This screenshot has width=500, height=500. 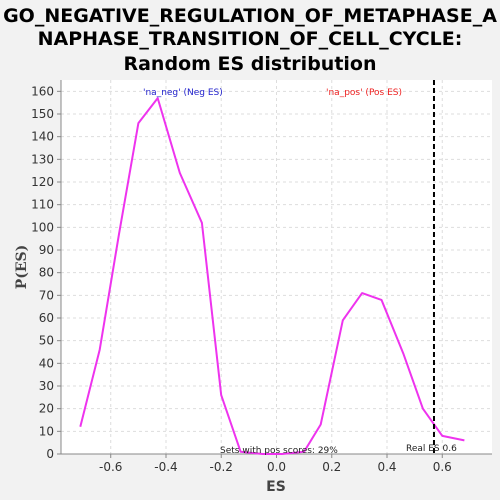 I want to click on x-tick-label: 0.0, so click(x=276, y=467).